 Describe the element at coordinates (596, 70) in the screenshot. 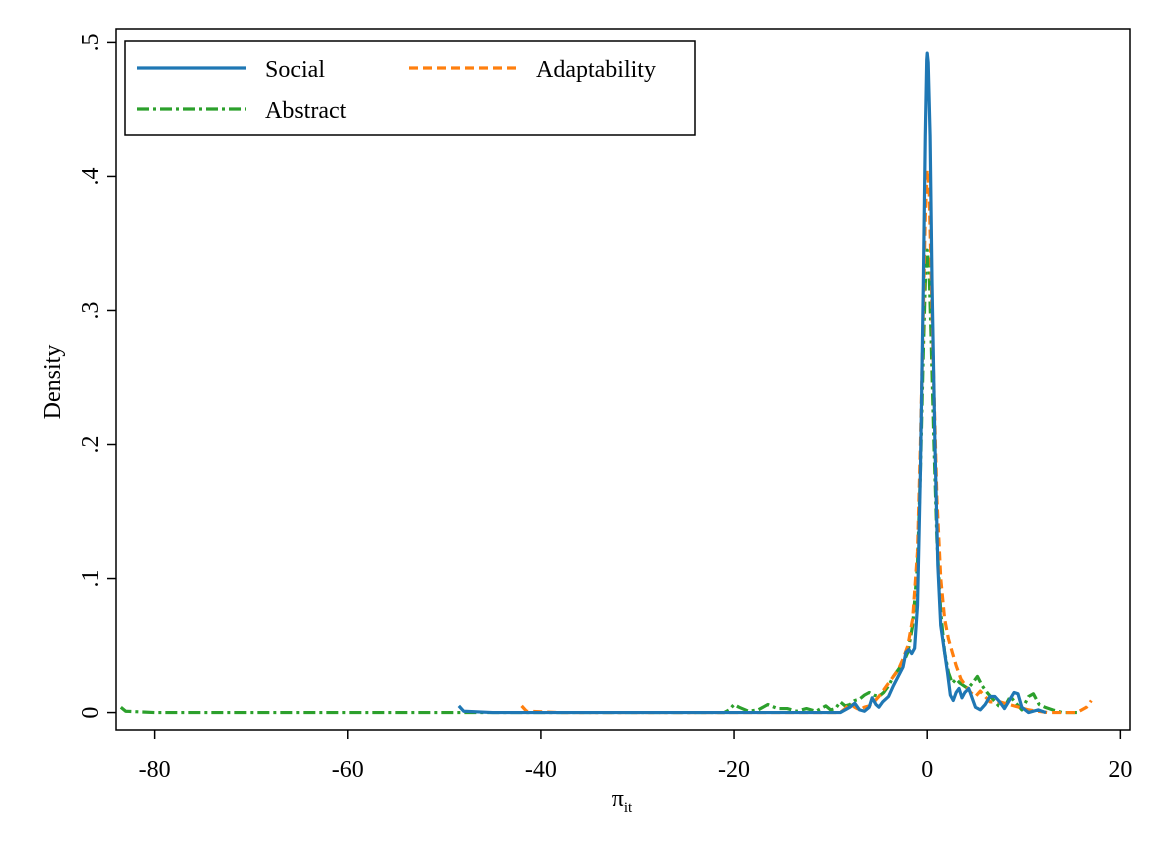

I see `legend-label-adaptability: Adaptability` at that location.